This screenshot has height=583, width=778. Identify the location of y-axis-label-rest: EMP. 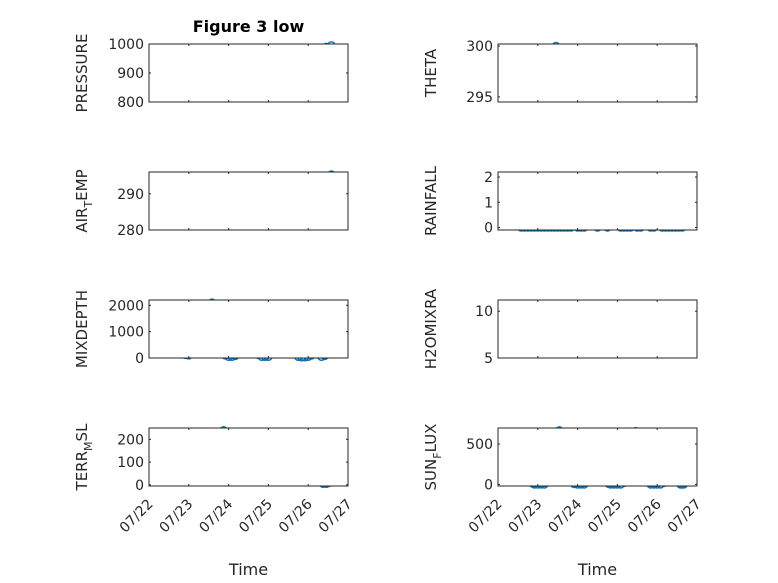
(82, 184).